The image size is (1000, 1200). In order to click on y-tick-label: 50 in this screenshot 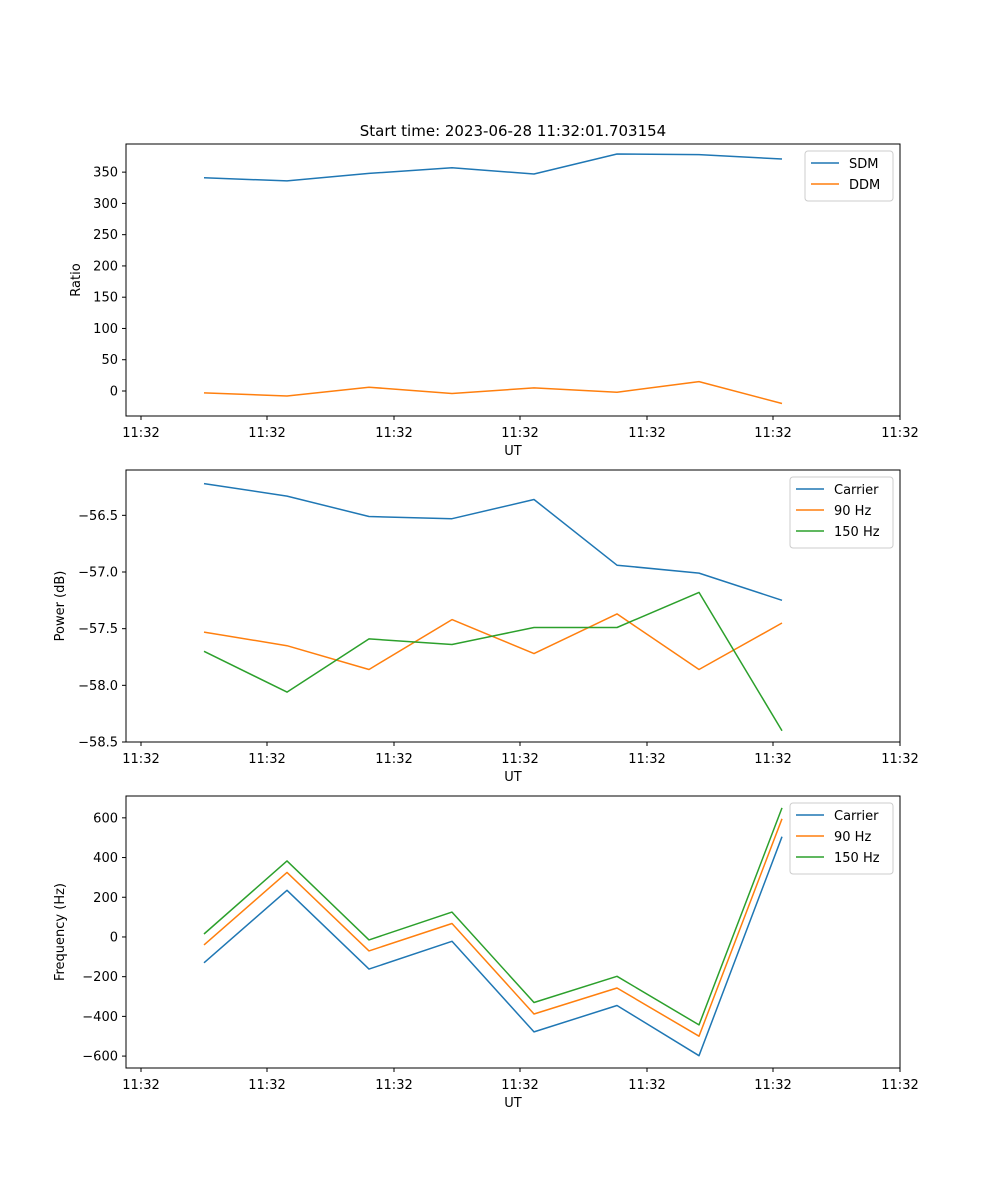, I will do `click(109, 360)`.